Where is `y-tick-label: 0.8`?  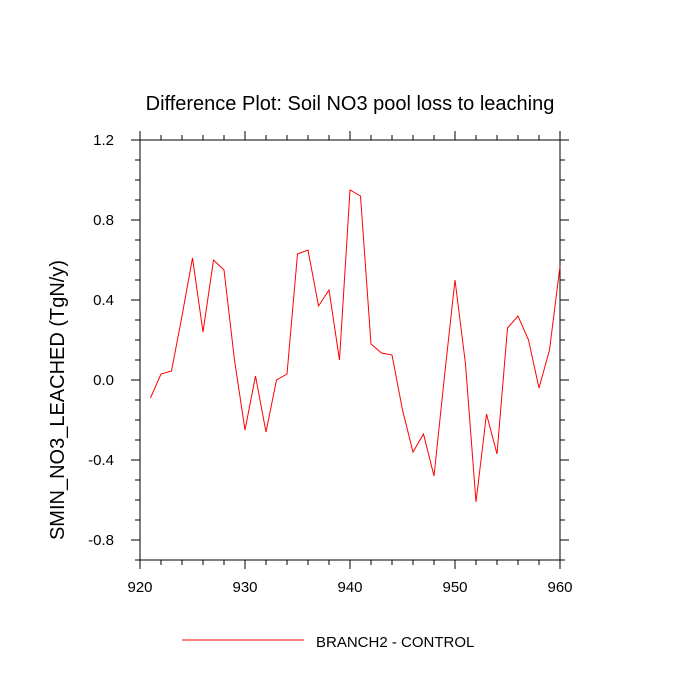
y-tick-label: 0.8 is located at coordinates (103, 220).